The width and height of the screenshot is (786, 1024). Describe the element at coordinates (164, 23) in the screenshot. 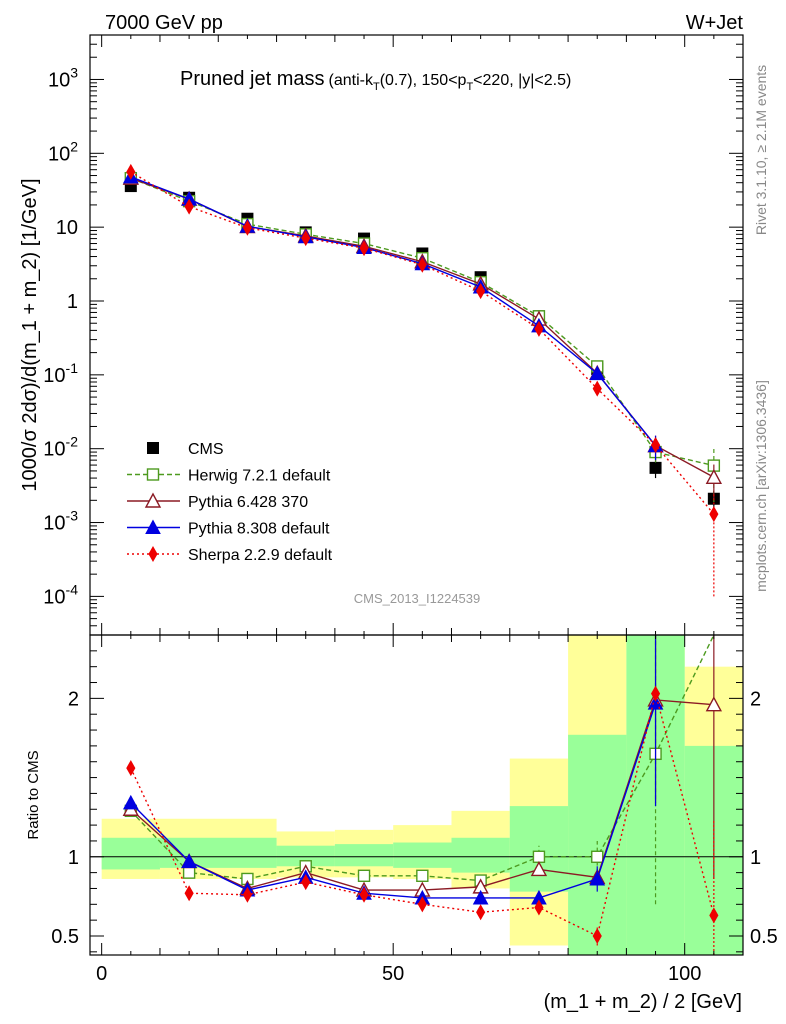

I see `energy-label: 7000 GeV pp` at that location.